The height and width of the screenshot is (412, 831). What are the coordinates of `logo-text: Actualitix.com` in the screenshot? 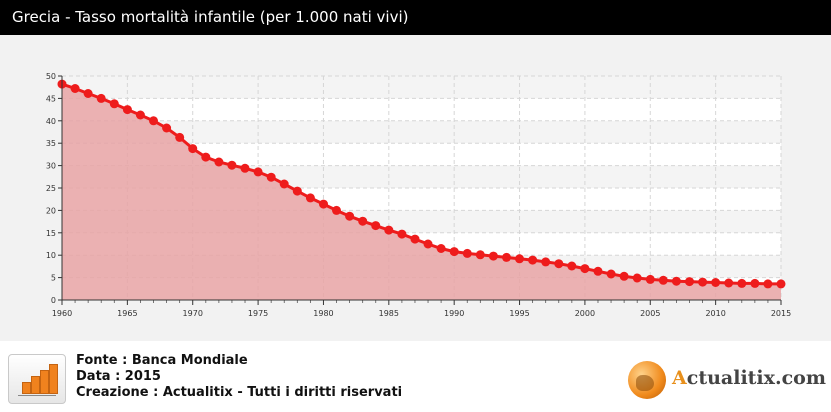 It's located at (749, 378).